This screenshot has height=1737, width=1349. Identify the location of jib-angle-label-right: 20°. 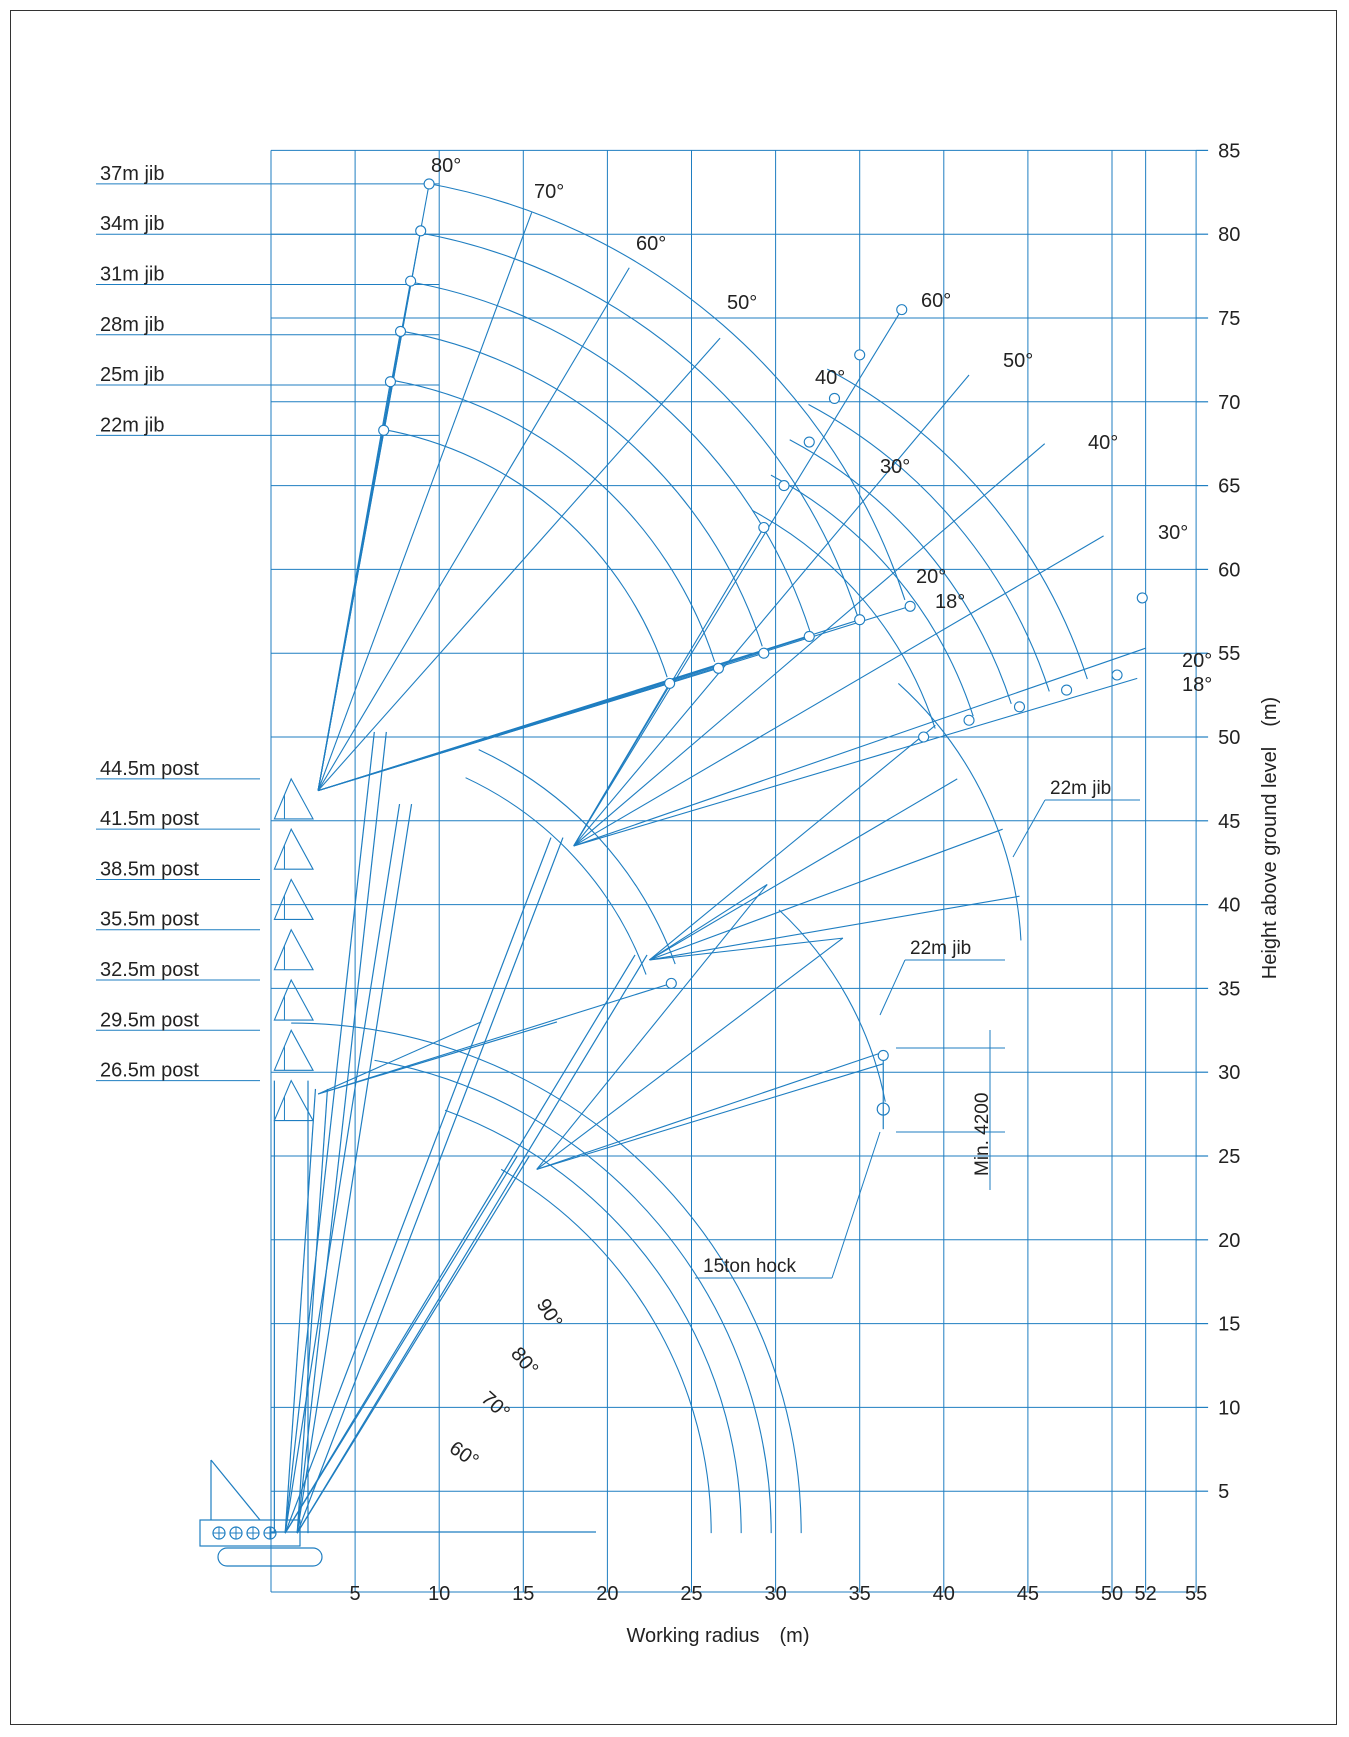
(1197, 661).